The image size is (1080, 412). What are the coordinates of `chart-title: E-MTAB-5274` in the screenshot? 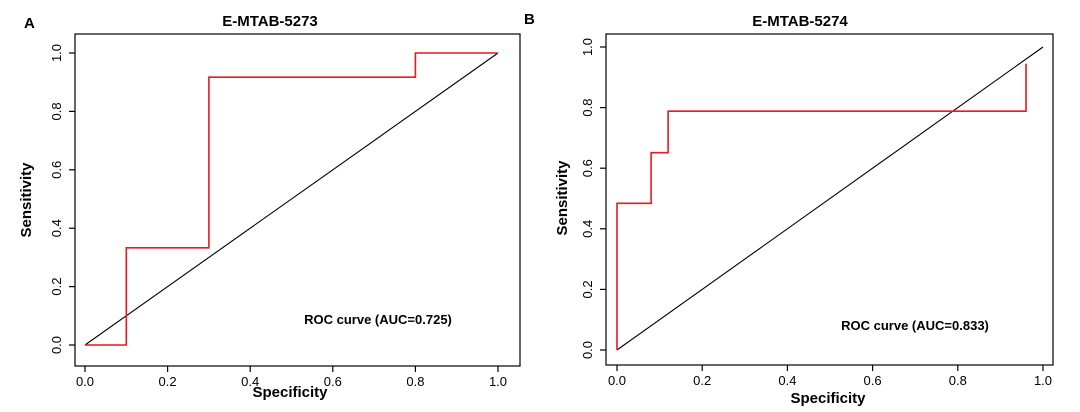 It's located at (800, 21).